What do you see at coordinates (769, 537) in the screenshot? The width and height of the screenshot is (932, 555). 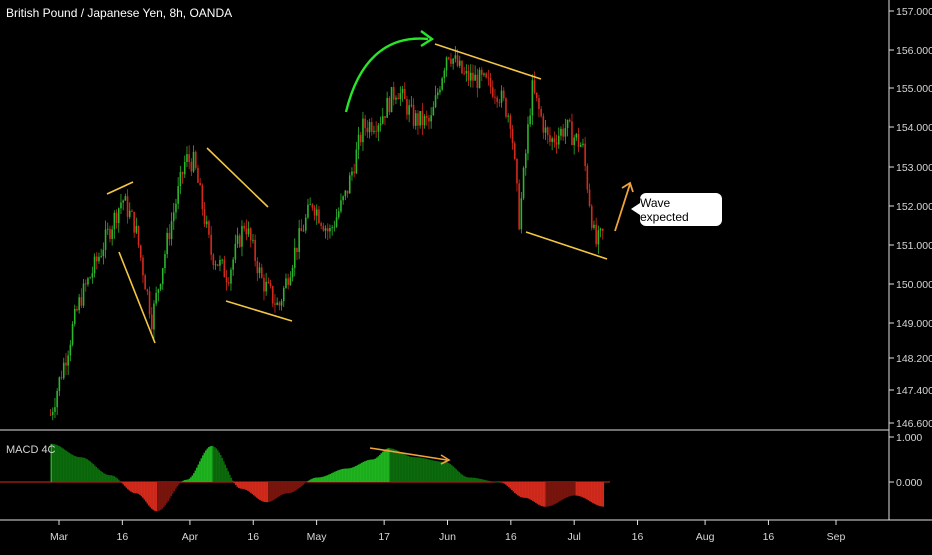 I see `time-tick-label: 16` at bounding box center [769, 537].